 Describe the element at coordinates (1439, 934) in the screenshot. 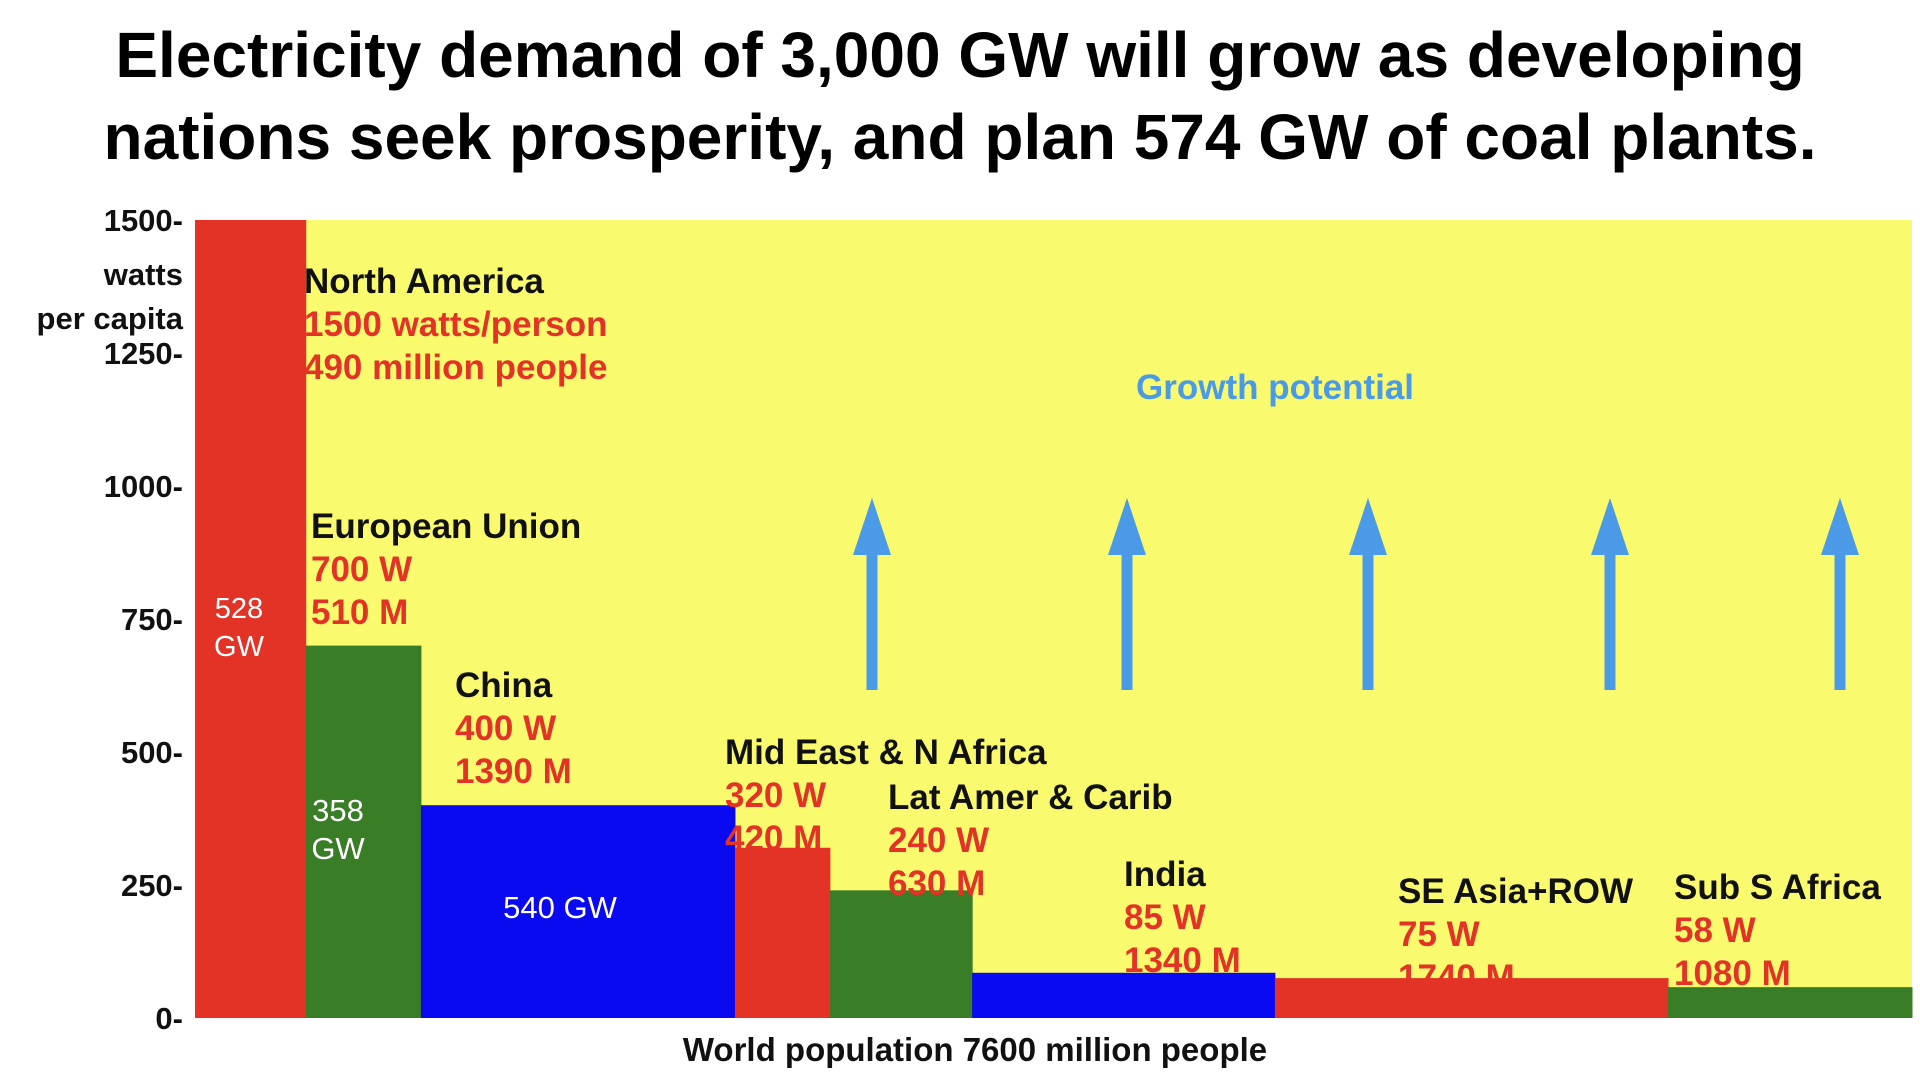

I see `region-watts: 75 W` at that location.